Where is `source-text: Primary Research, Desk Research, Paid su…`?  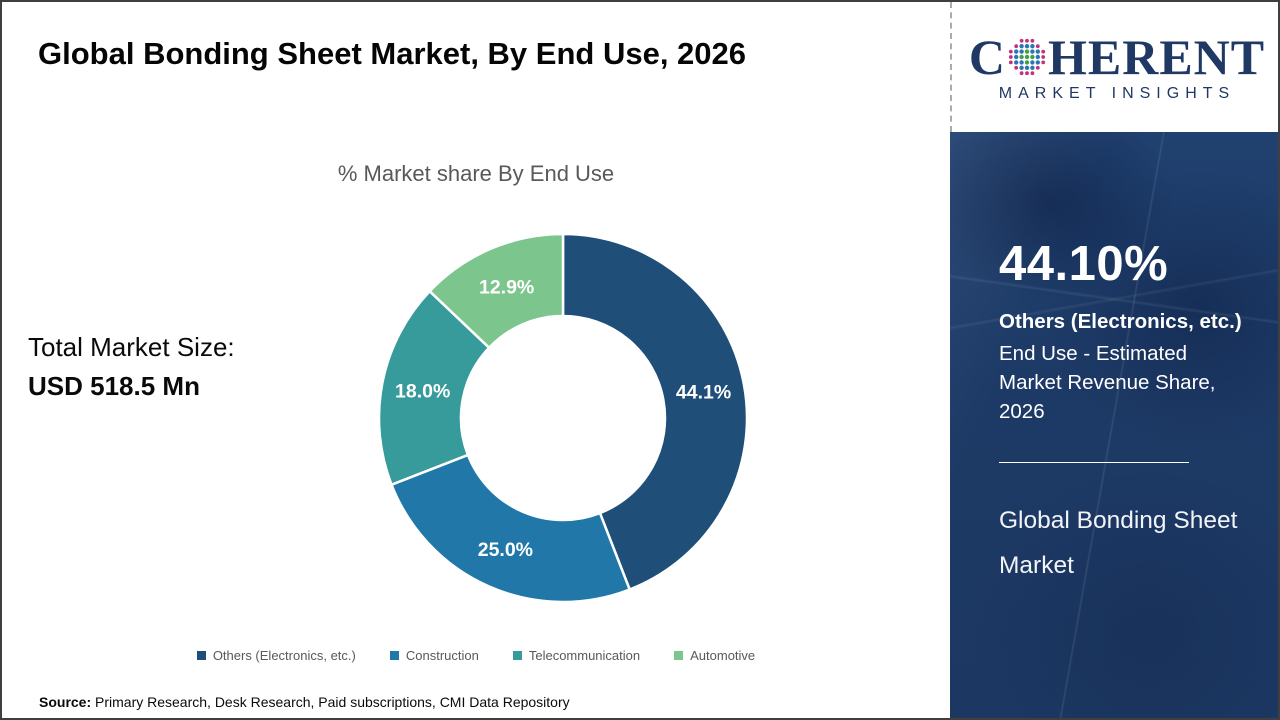 source-text: Primary Research, Desk Research, Paid su… is located at coordinates (330, 702).